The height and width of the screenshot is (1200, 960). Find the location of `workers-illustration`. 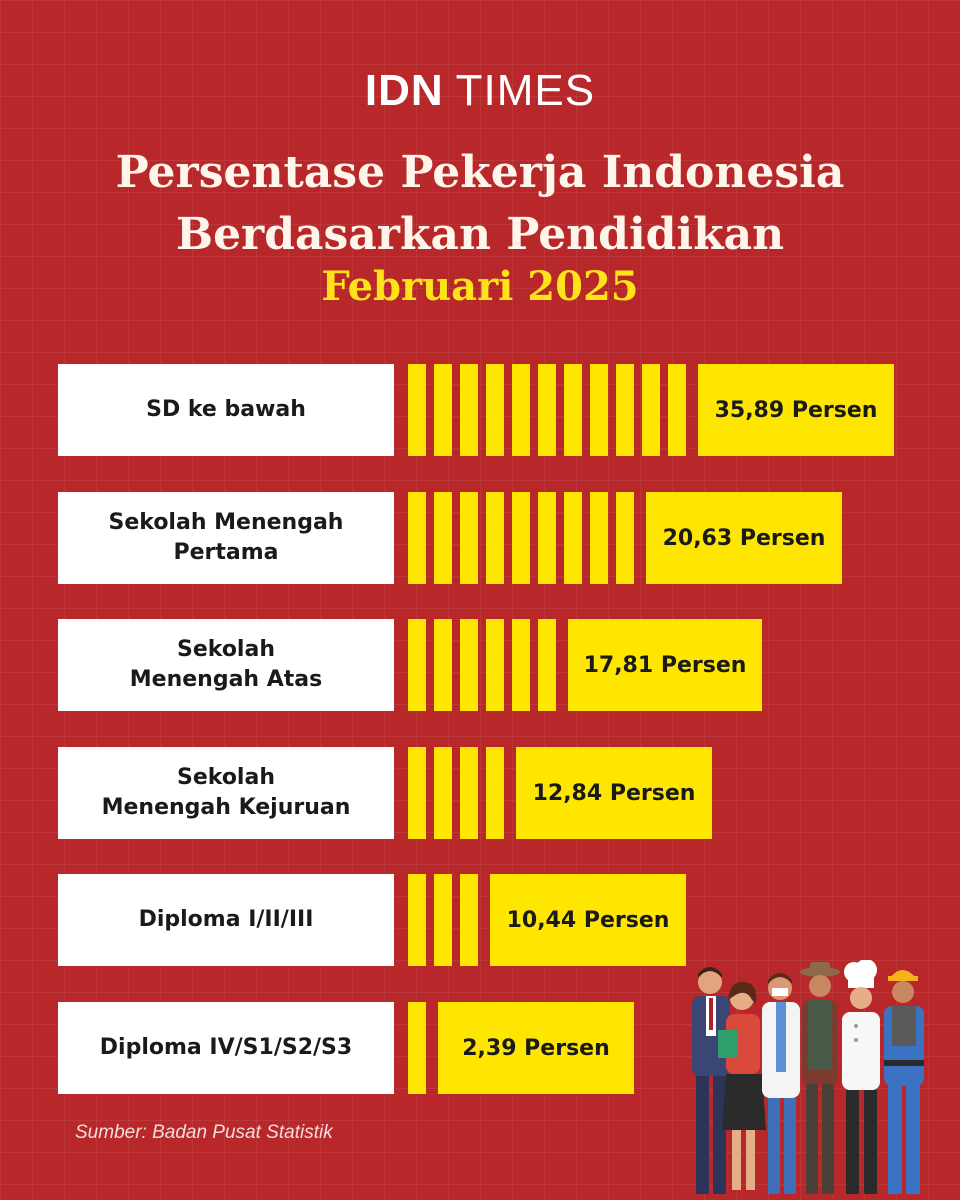

workers-illustration is located at coordinates (808, 1077).